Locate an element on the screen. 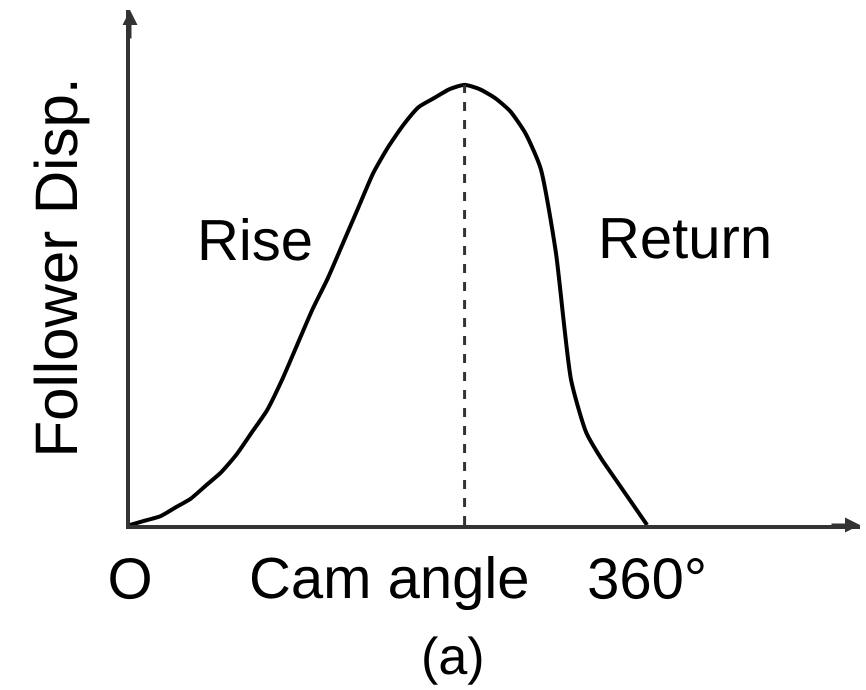  y-axis-title: Follower Disp. is located at coordinates (56, 267).